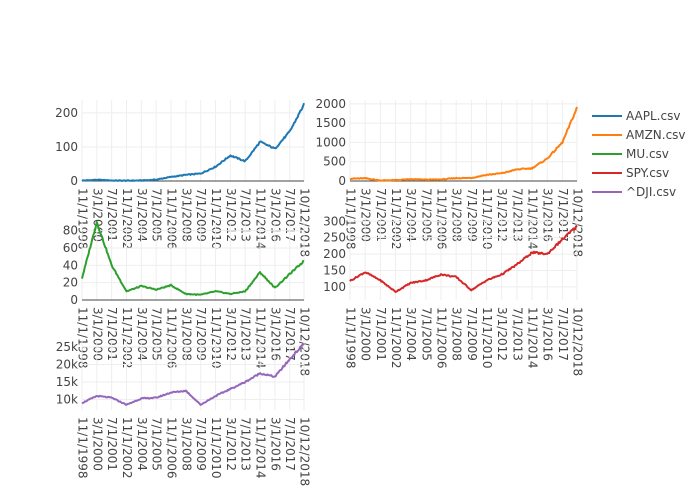 The height and width of the screenshot is (500, 700). Describe the element at coordinates (651, 192) in the screenshot. I see `legend-label: ^DJI.csv` at that location.